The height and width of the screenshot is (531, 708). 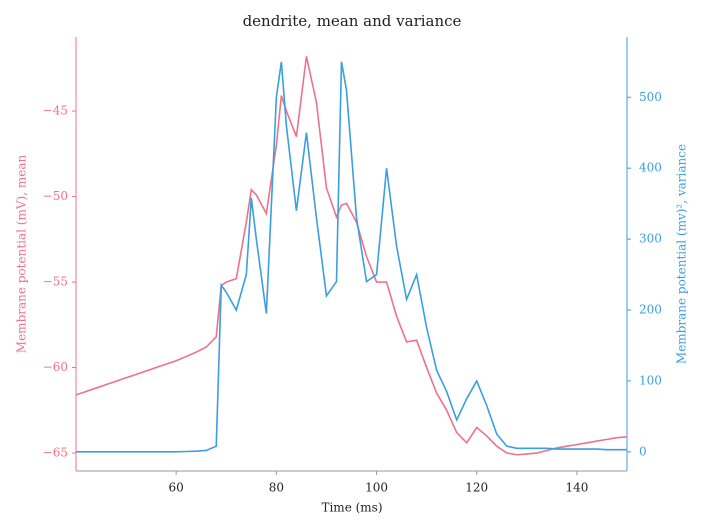 I want to click on y-tick-label: −50, so click(x=55, y=196).